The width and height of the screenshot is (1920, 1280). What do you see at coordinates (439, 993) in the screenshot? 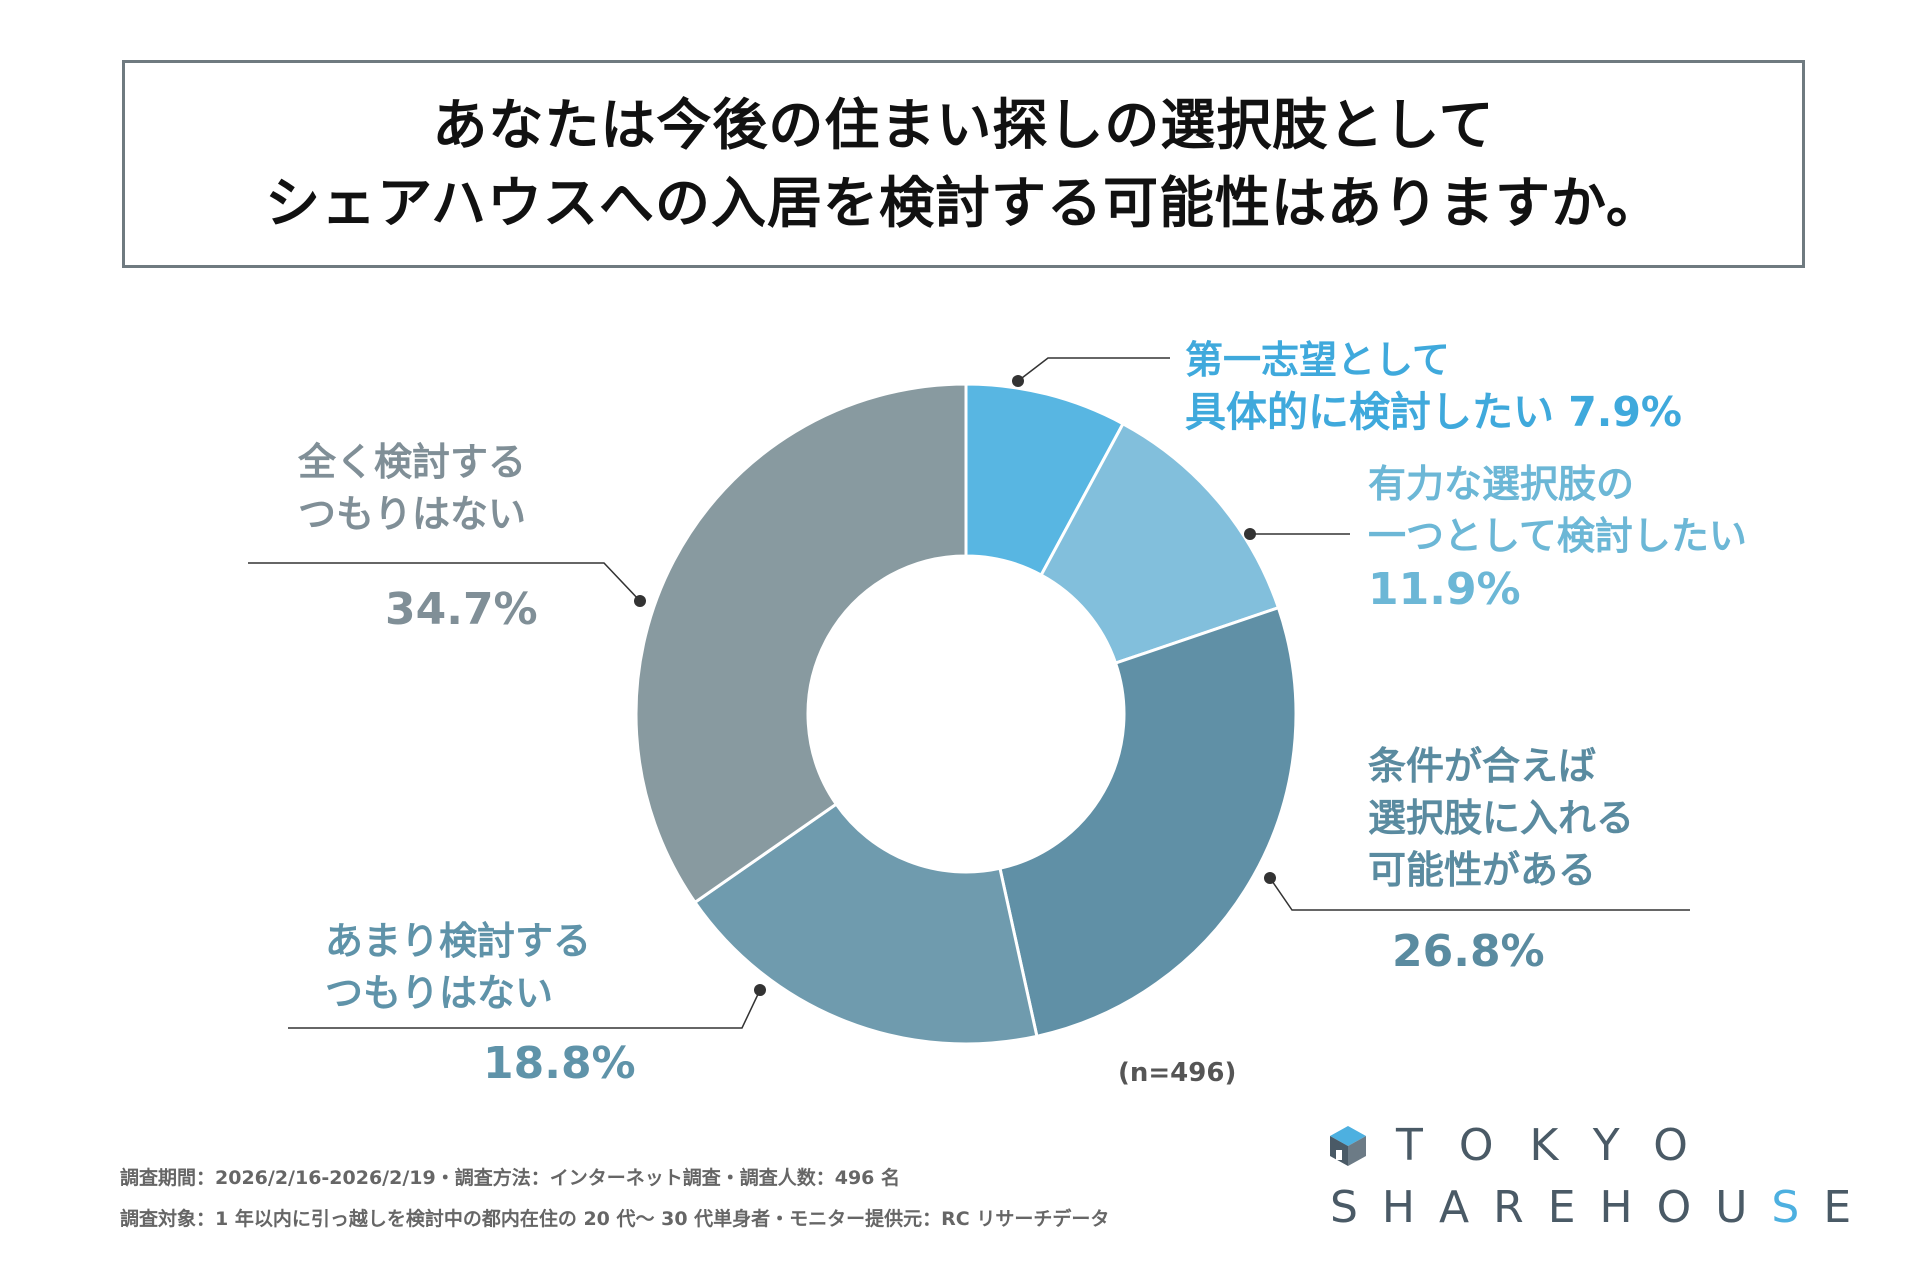
I see `label-3-line-2: つもりはない` at bounding box center [439, 993].